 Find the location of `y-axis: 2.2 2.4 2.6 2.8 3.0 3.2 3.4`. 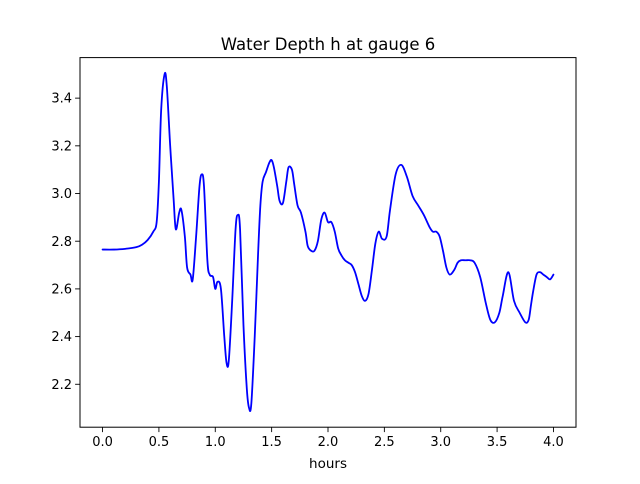

y-axis: 2.2 2.4 2.6 2.8 3.0 3.2 3.4 is located at coordinates (65, 242).